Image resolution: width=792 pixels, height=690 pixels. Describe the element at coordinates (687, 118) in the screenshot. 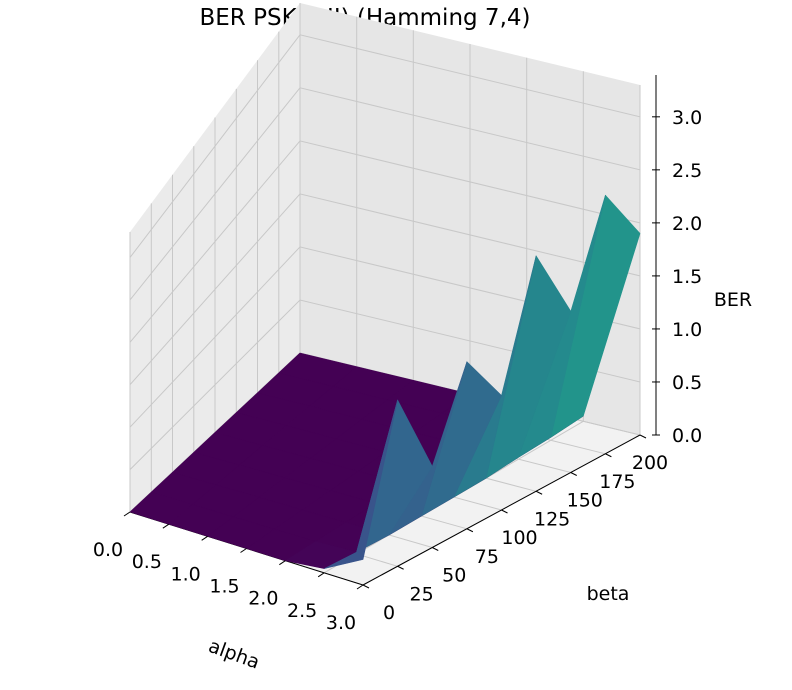

I see `ber-tick-label: 3.0` at that location.